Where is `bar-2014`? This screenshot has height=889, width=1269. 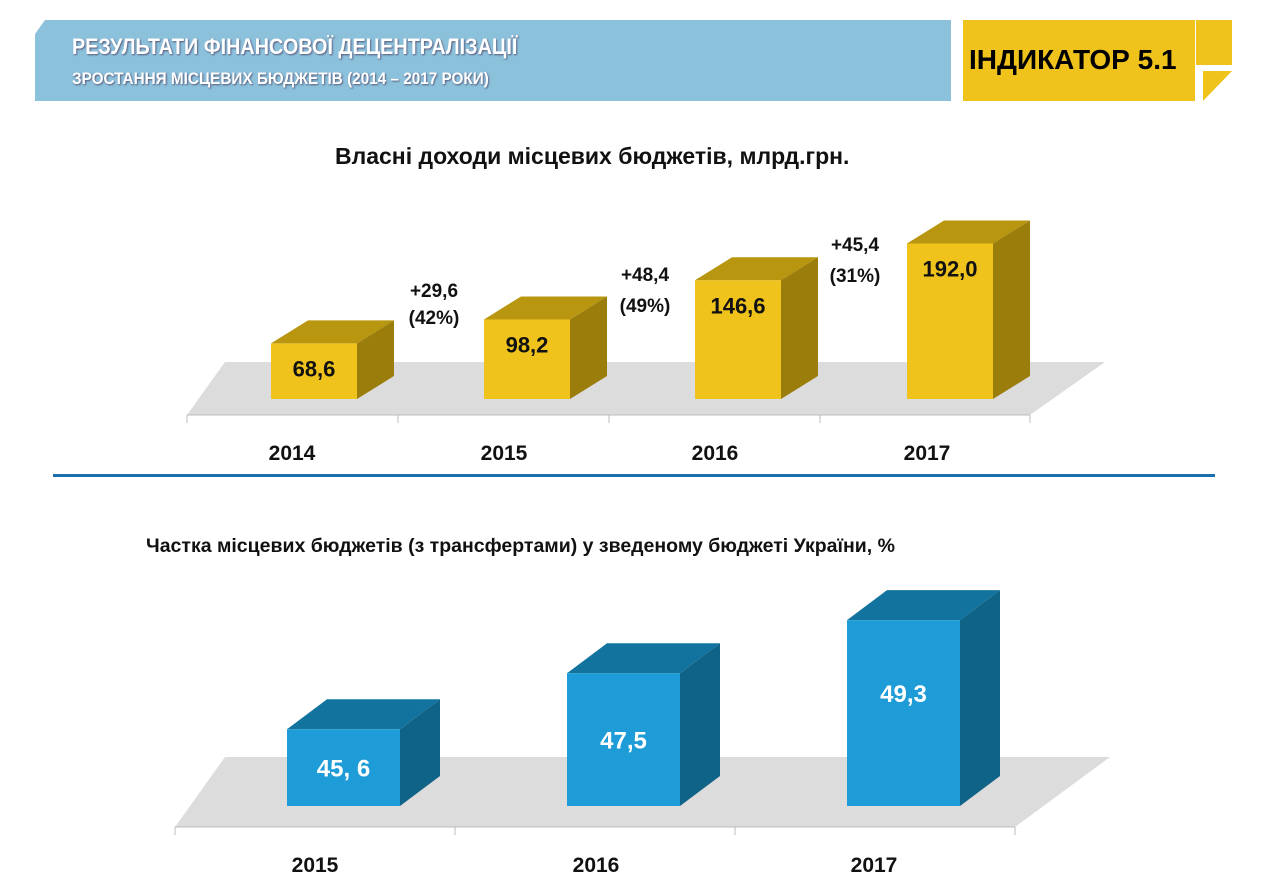
bar-2014 is located at coordinates (314, 371).